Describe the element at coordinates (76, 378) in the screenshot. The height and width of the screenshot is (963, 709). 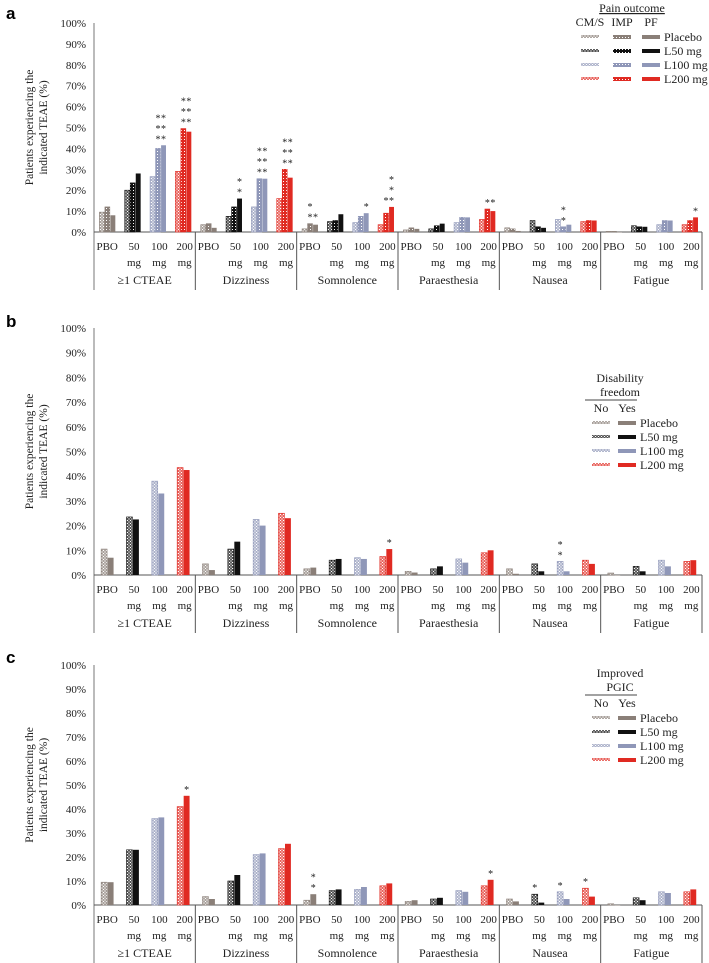
I see `y-tick-label: 80%` at that location.